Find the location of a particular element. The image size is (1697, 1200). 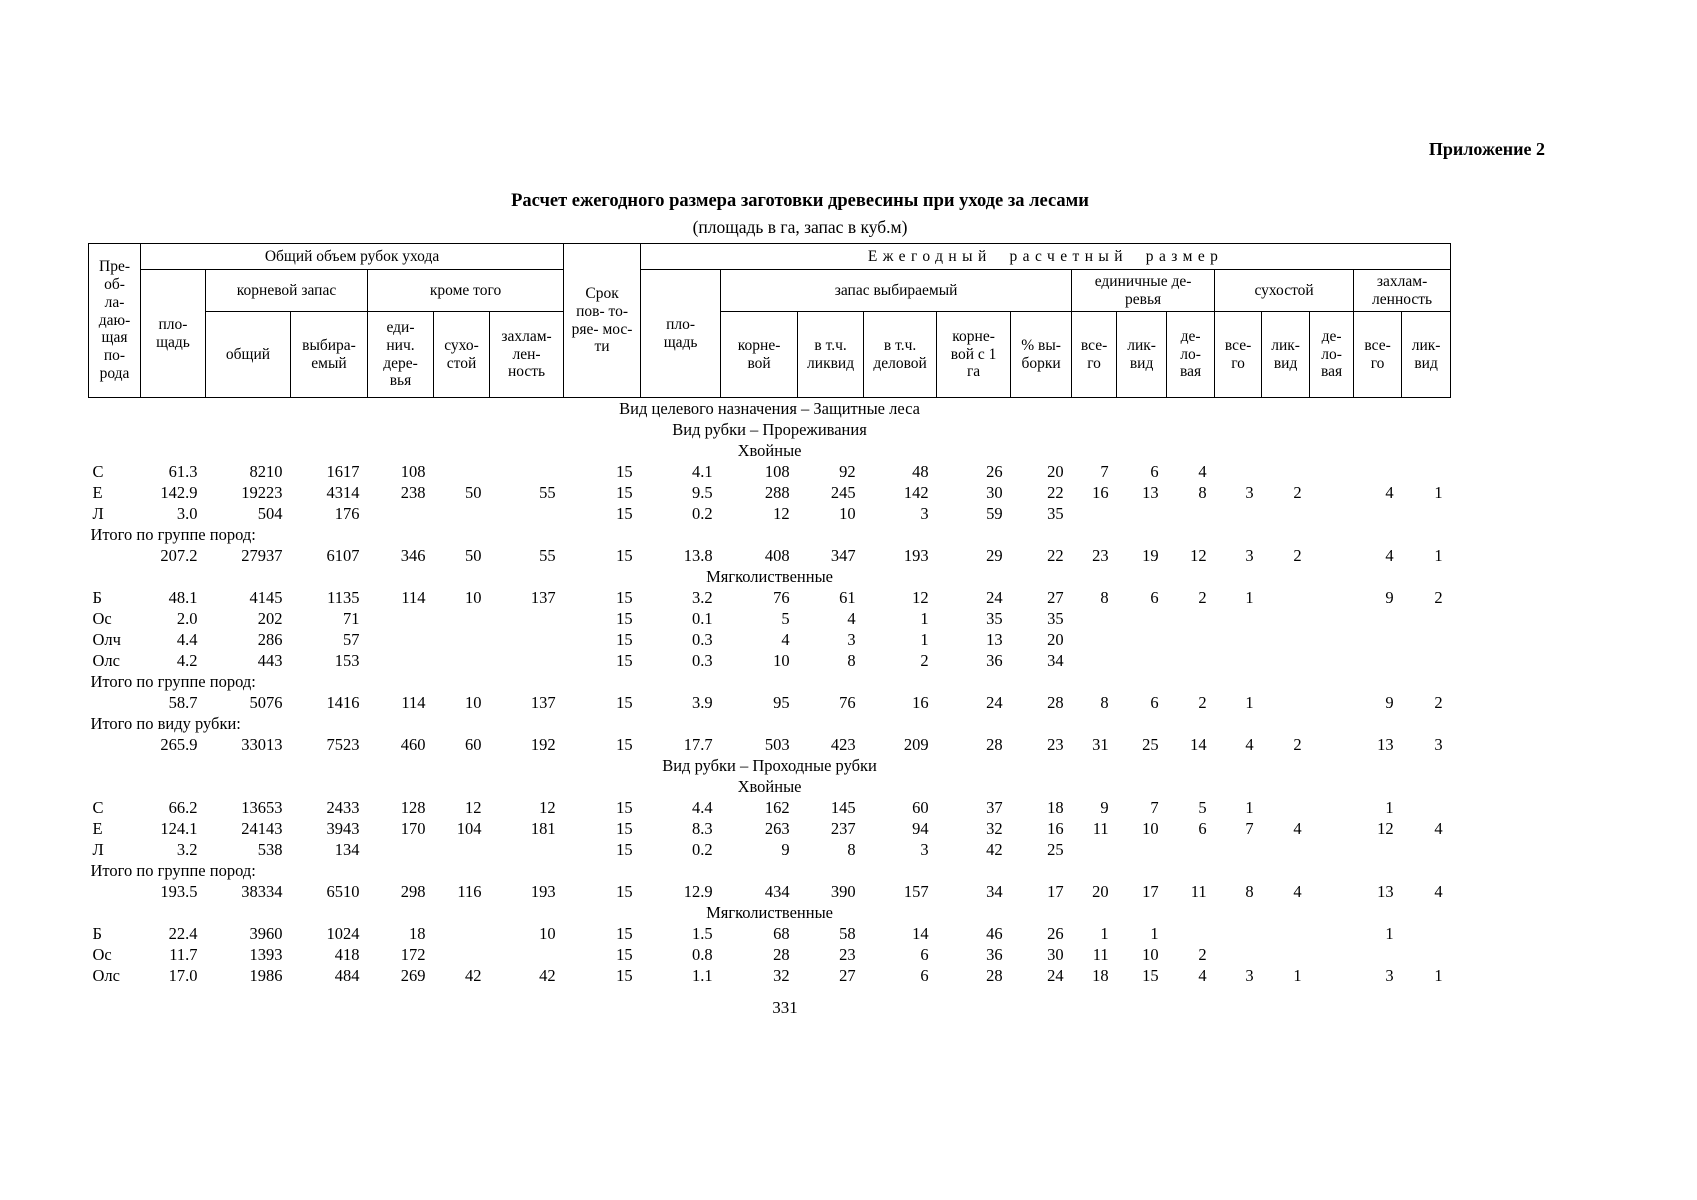

value-cell: 145 is located at coordinates (843, 807).